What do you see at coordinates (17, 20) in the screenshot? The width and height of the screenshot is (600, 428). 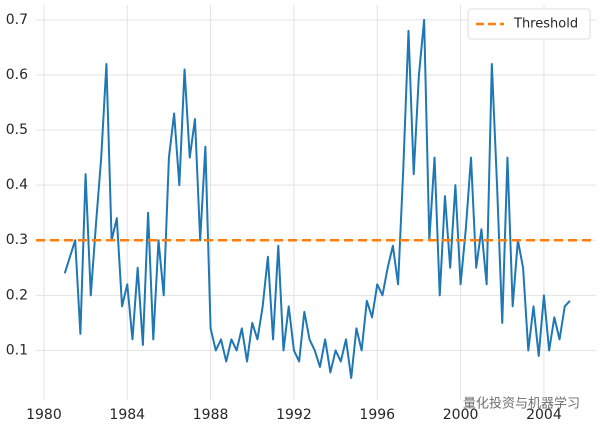 I see `y-tick-label: 0.7` at bounding box center [17, 20].